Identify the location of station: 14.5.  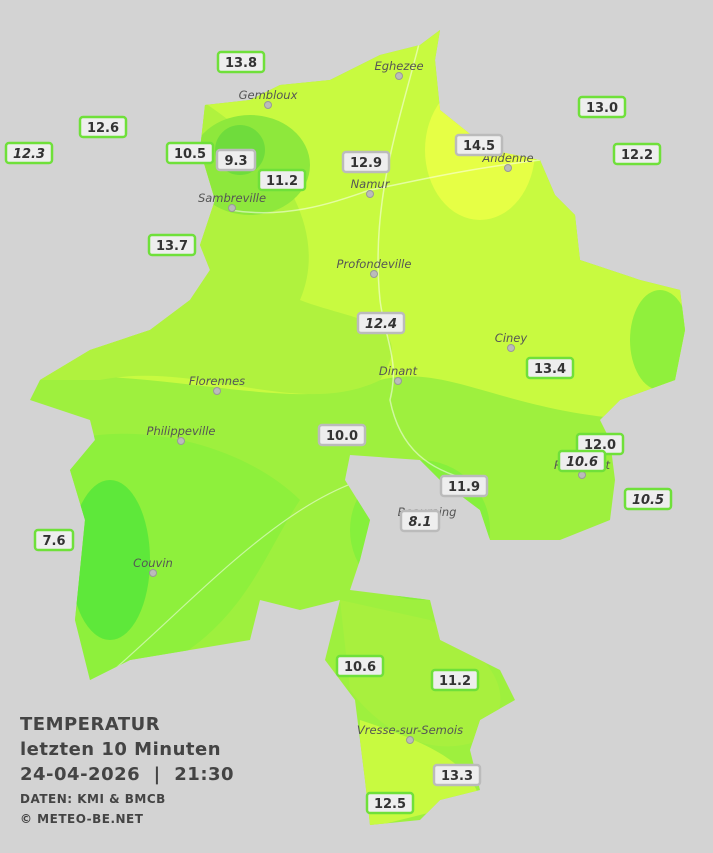
(479, 145).